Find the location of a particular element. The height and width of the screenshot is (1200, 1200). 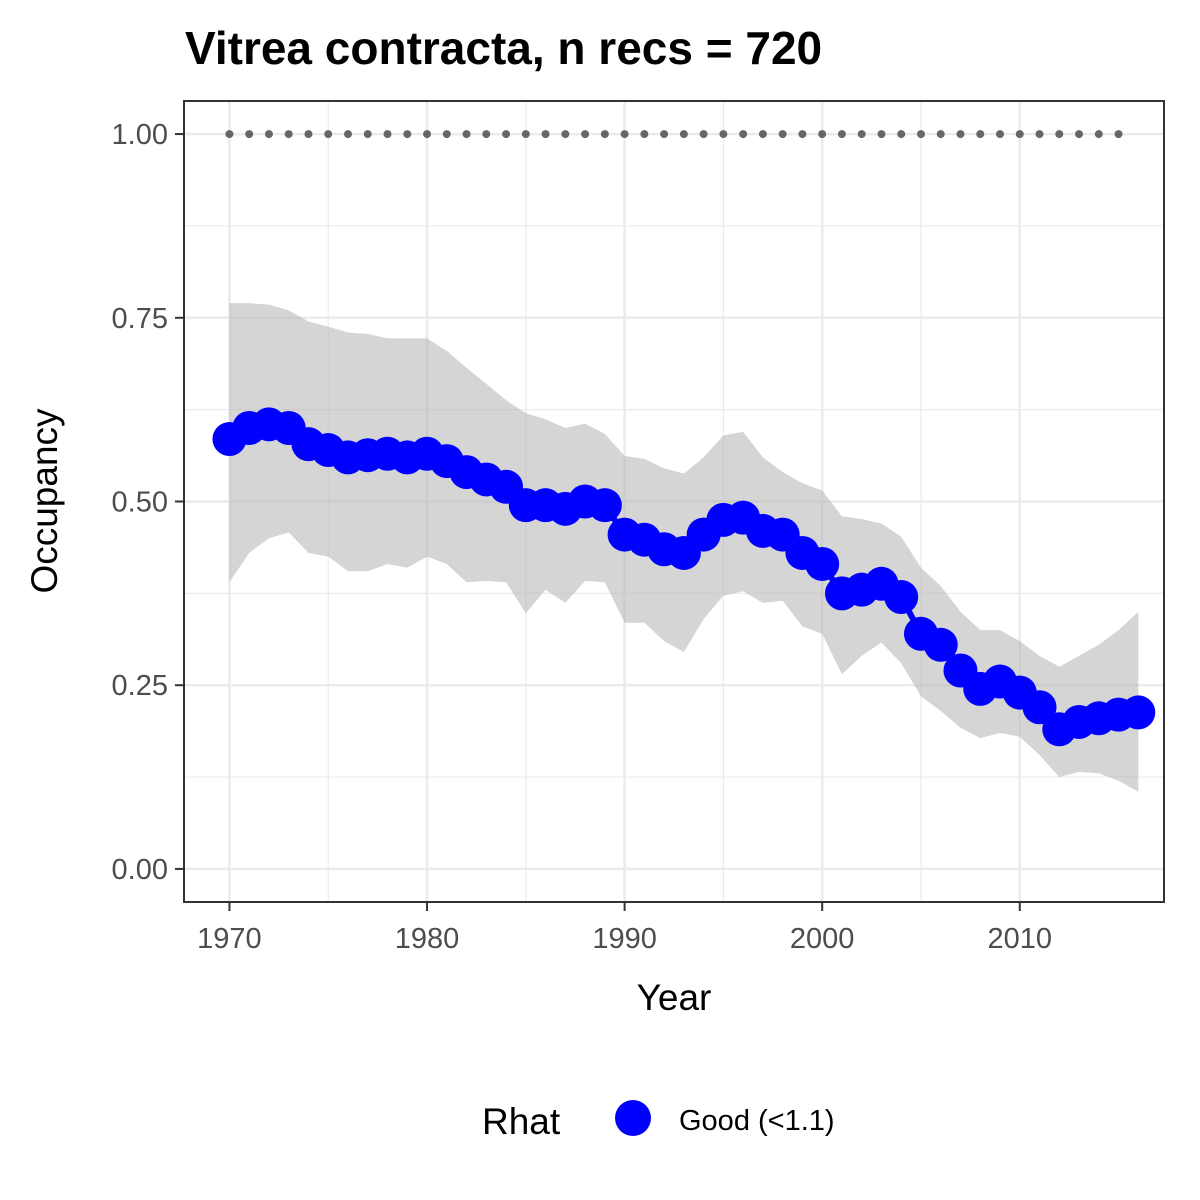

reference-line-points is located at coordinates (674, 134).